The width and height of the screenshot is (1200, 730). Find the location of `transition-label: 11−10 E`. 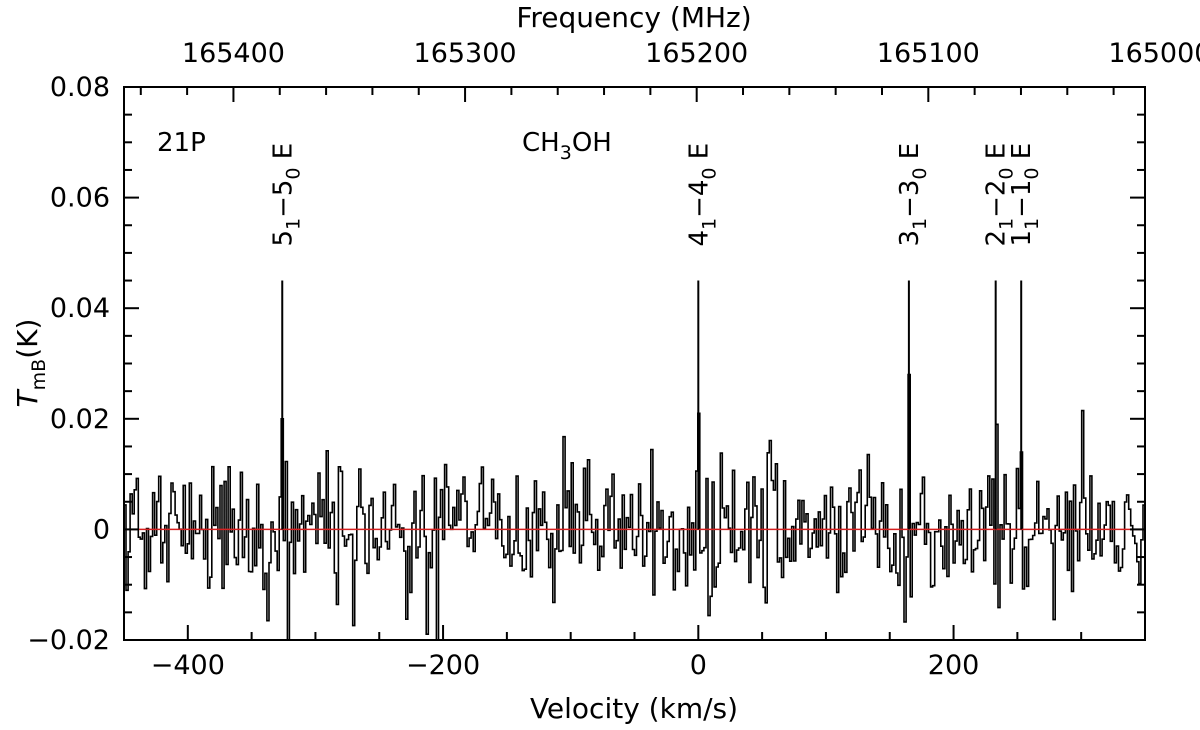

transition-label: 11−10 E is located at coordinates (1025, 195).